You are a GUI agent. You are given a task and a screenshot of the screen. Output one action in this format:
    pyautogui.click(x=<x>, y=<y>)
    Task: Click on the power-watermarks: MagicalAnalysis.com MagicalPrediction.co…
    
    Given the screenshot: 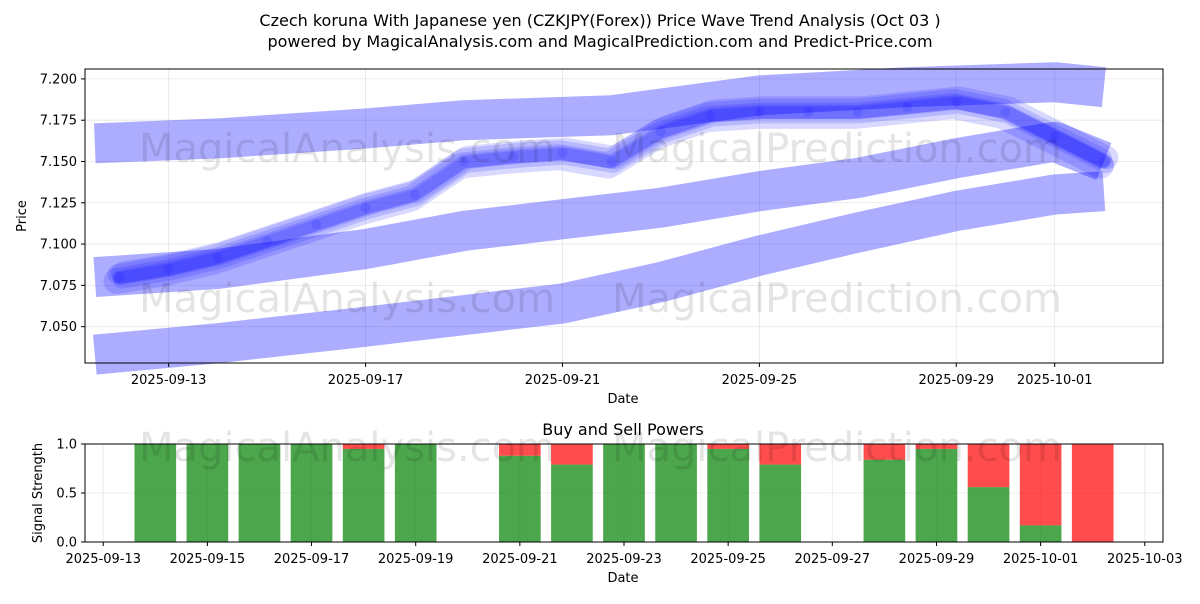 What is the action you would take?
    pyautogui.click(x=600, y=448)
    